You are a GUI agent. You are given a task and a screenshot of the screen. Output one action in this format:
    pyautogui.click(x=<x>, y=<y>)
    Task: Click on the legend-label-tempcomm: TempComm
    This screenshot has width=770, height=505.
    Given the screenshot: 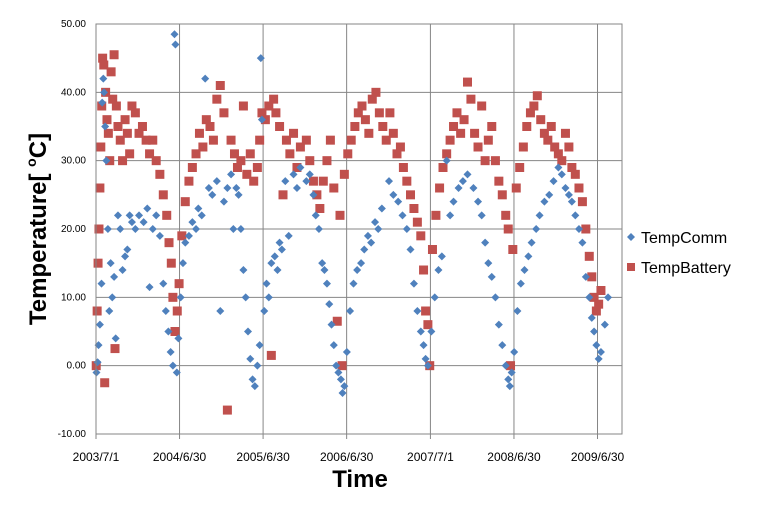 What is the action you would take?
    pyautogui.click(x=684, y=238)
    